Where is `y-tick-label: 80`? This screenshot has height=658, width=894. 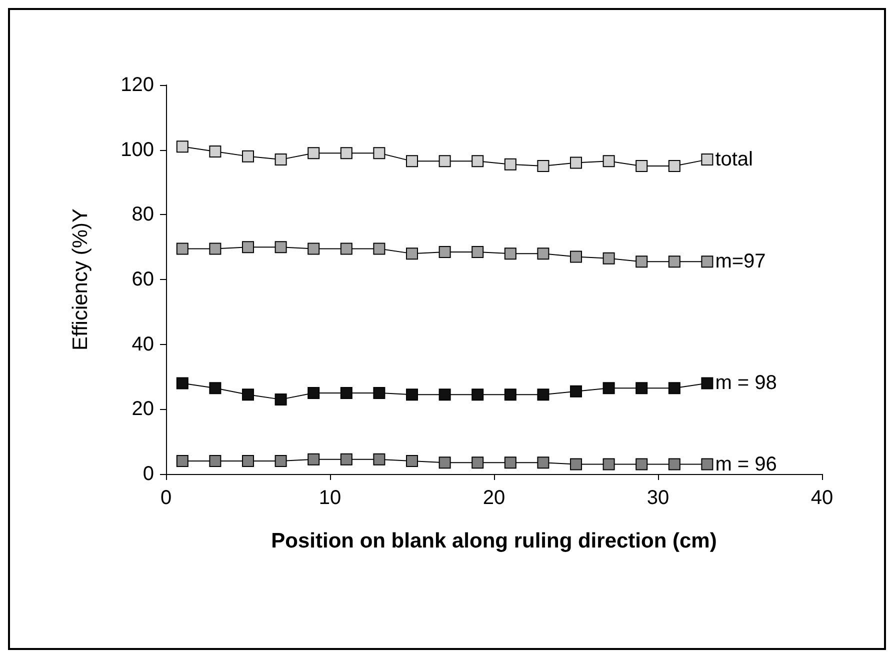 y-tick-label: 80 is located at coordinates (143, 215).